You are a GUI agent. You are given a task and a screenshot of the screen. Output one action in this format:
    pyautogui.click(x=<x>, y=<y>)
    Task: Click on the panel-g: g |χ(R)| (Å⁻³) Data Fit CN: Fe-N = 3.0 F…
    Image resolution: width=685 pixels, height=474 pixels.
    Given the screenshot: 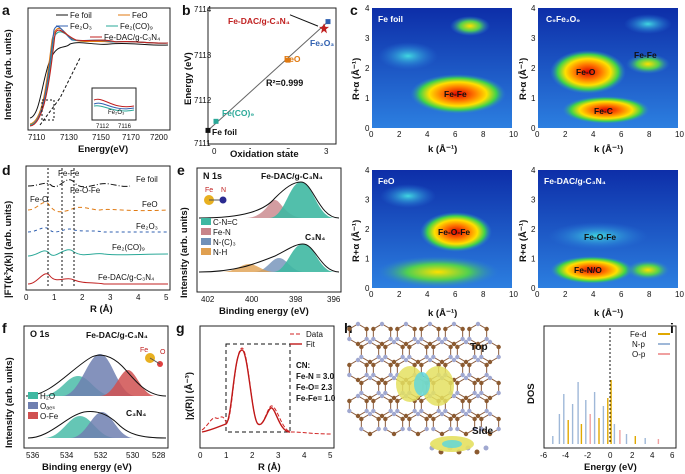 What is the action you would take?
    pyautogui.click(x=256, y=397)
    